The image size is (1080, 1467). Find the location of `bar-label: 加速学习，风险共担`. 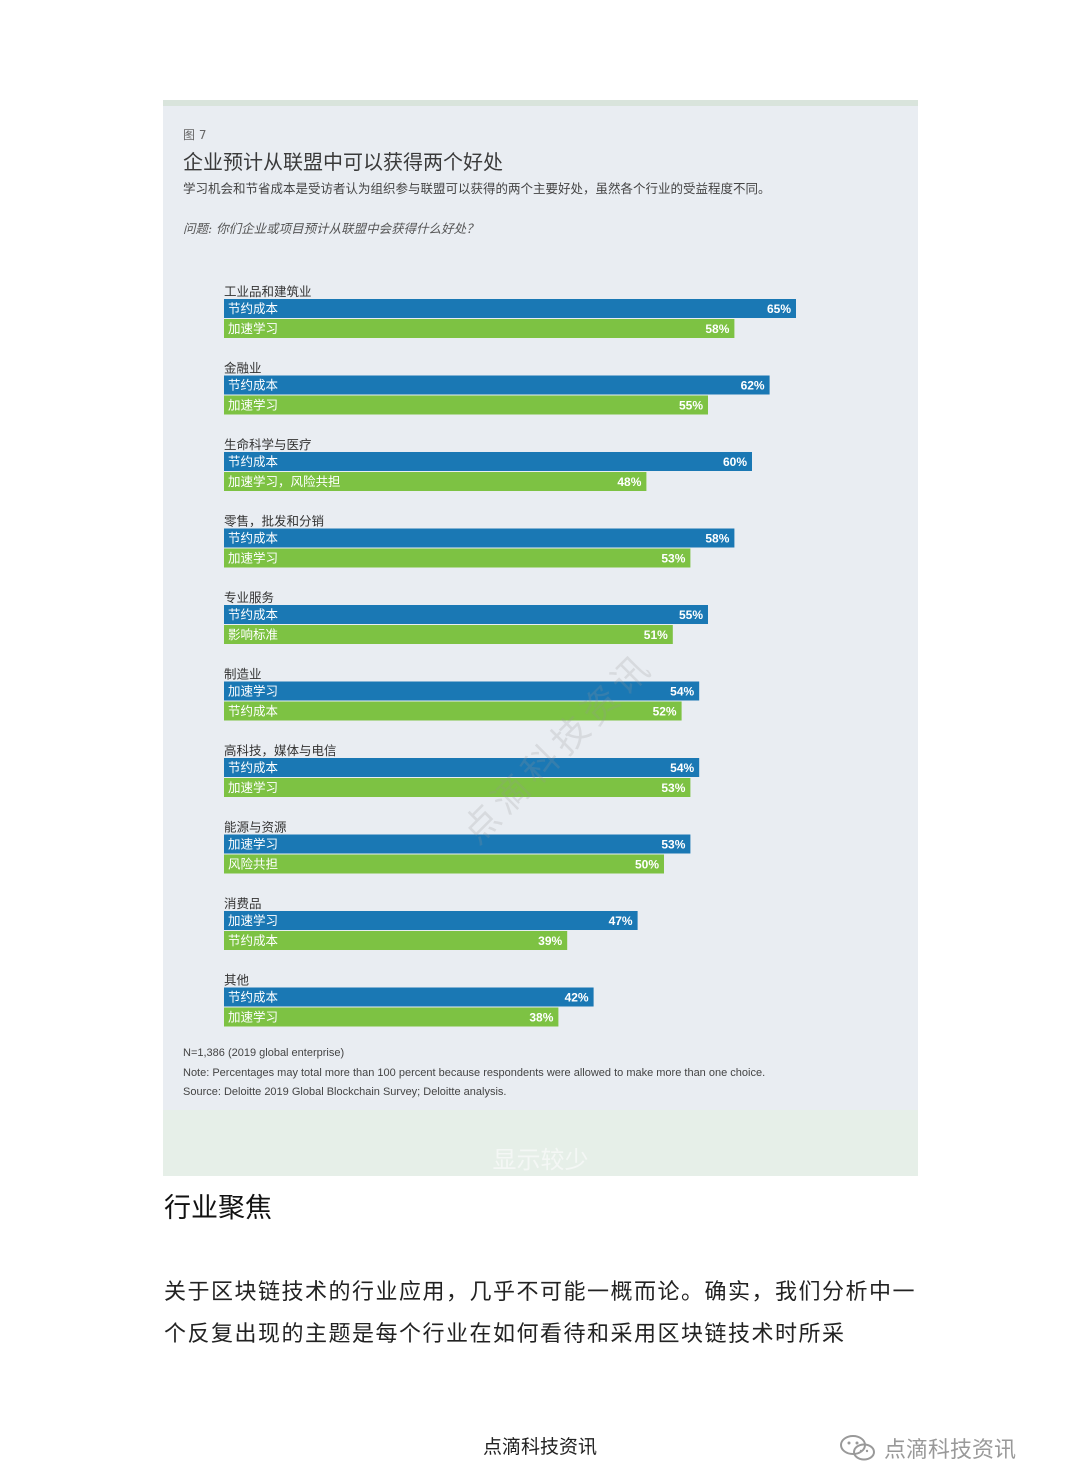

bar-label: 加速学习，风险共担 is located at coordinates (284, 481).